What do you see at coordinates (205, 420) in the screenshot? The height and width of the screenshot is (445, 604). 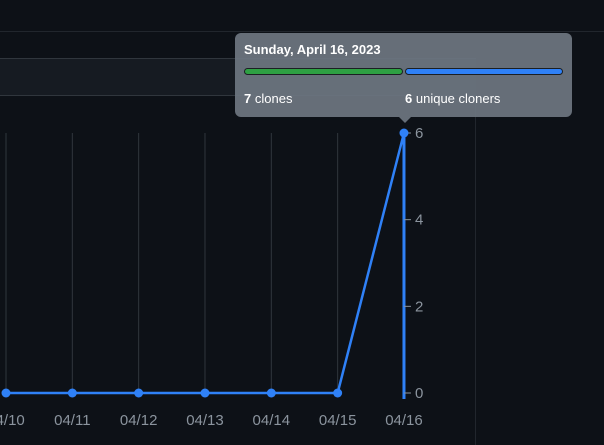 I see `x-tick-label-04/13: 04/13` at bounding box center [205, 420].